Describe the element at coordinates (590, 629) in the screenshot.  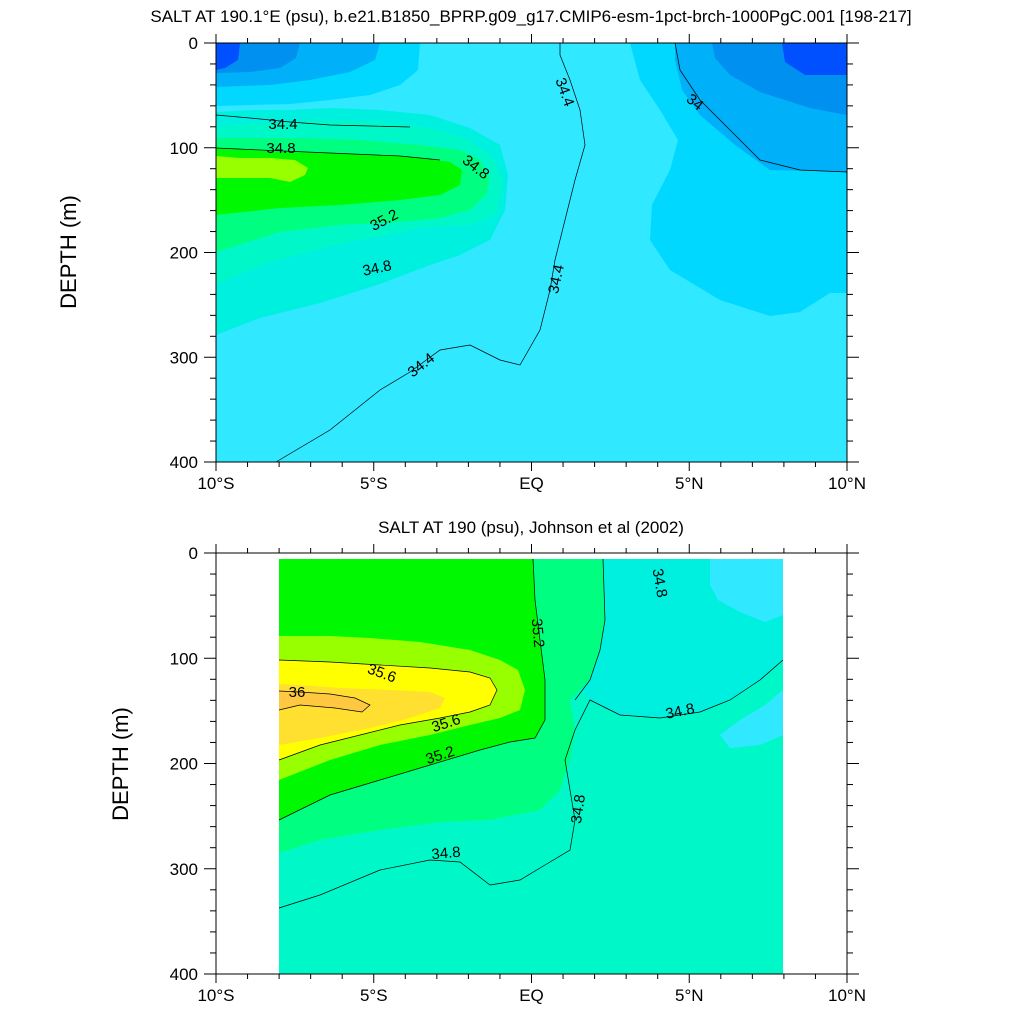
I see `bottom-contour-34-8-north` at that location.